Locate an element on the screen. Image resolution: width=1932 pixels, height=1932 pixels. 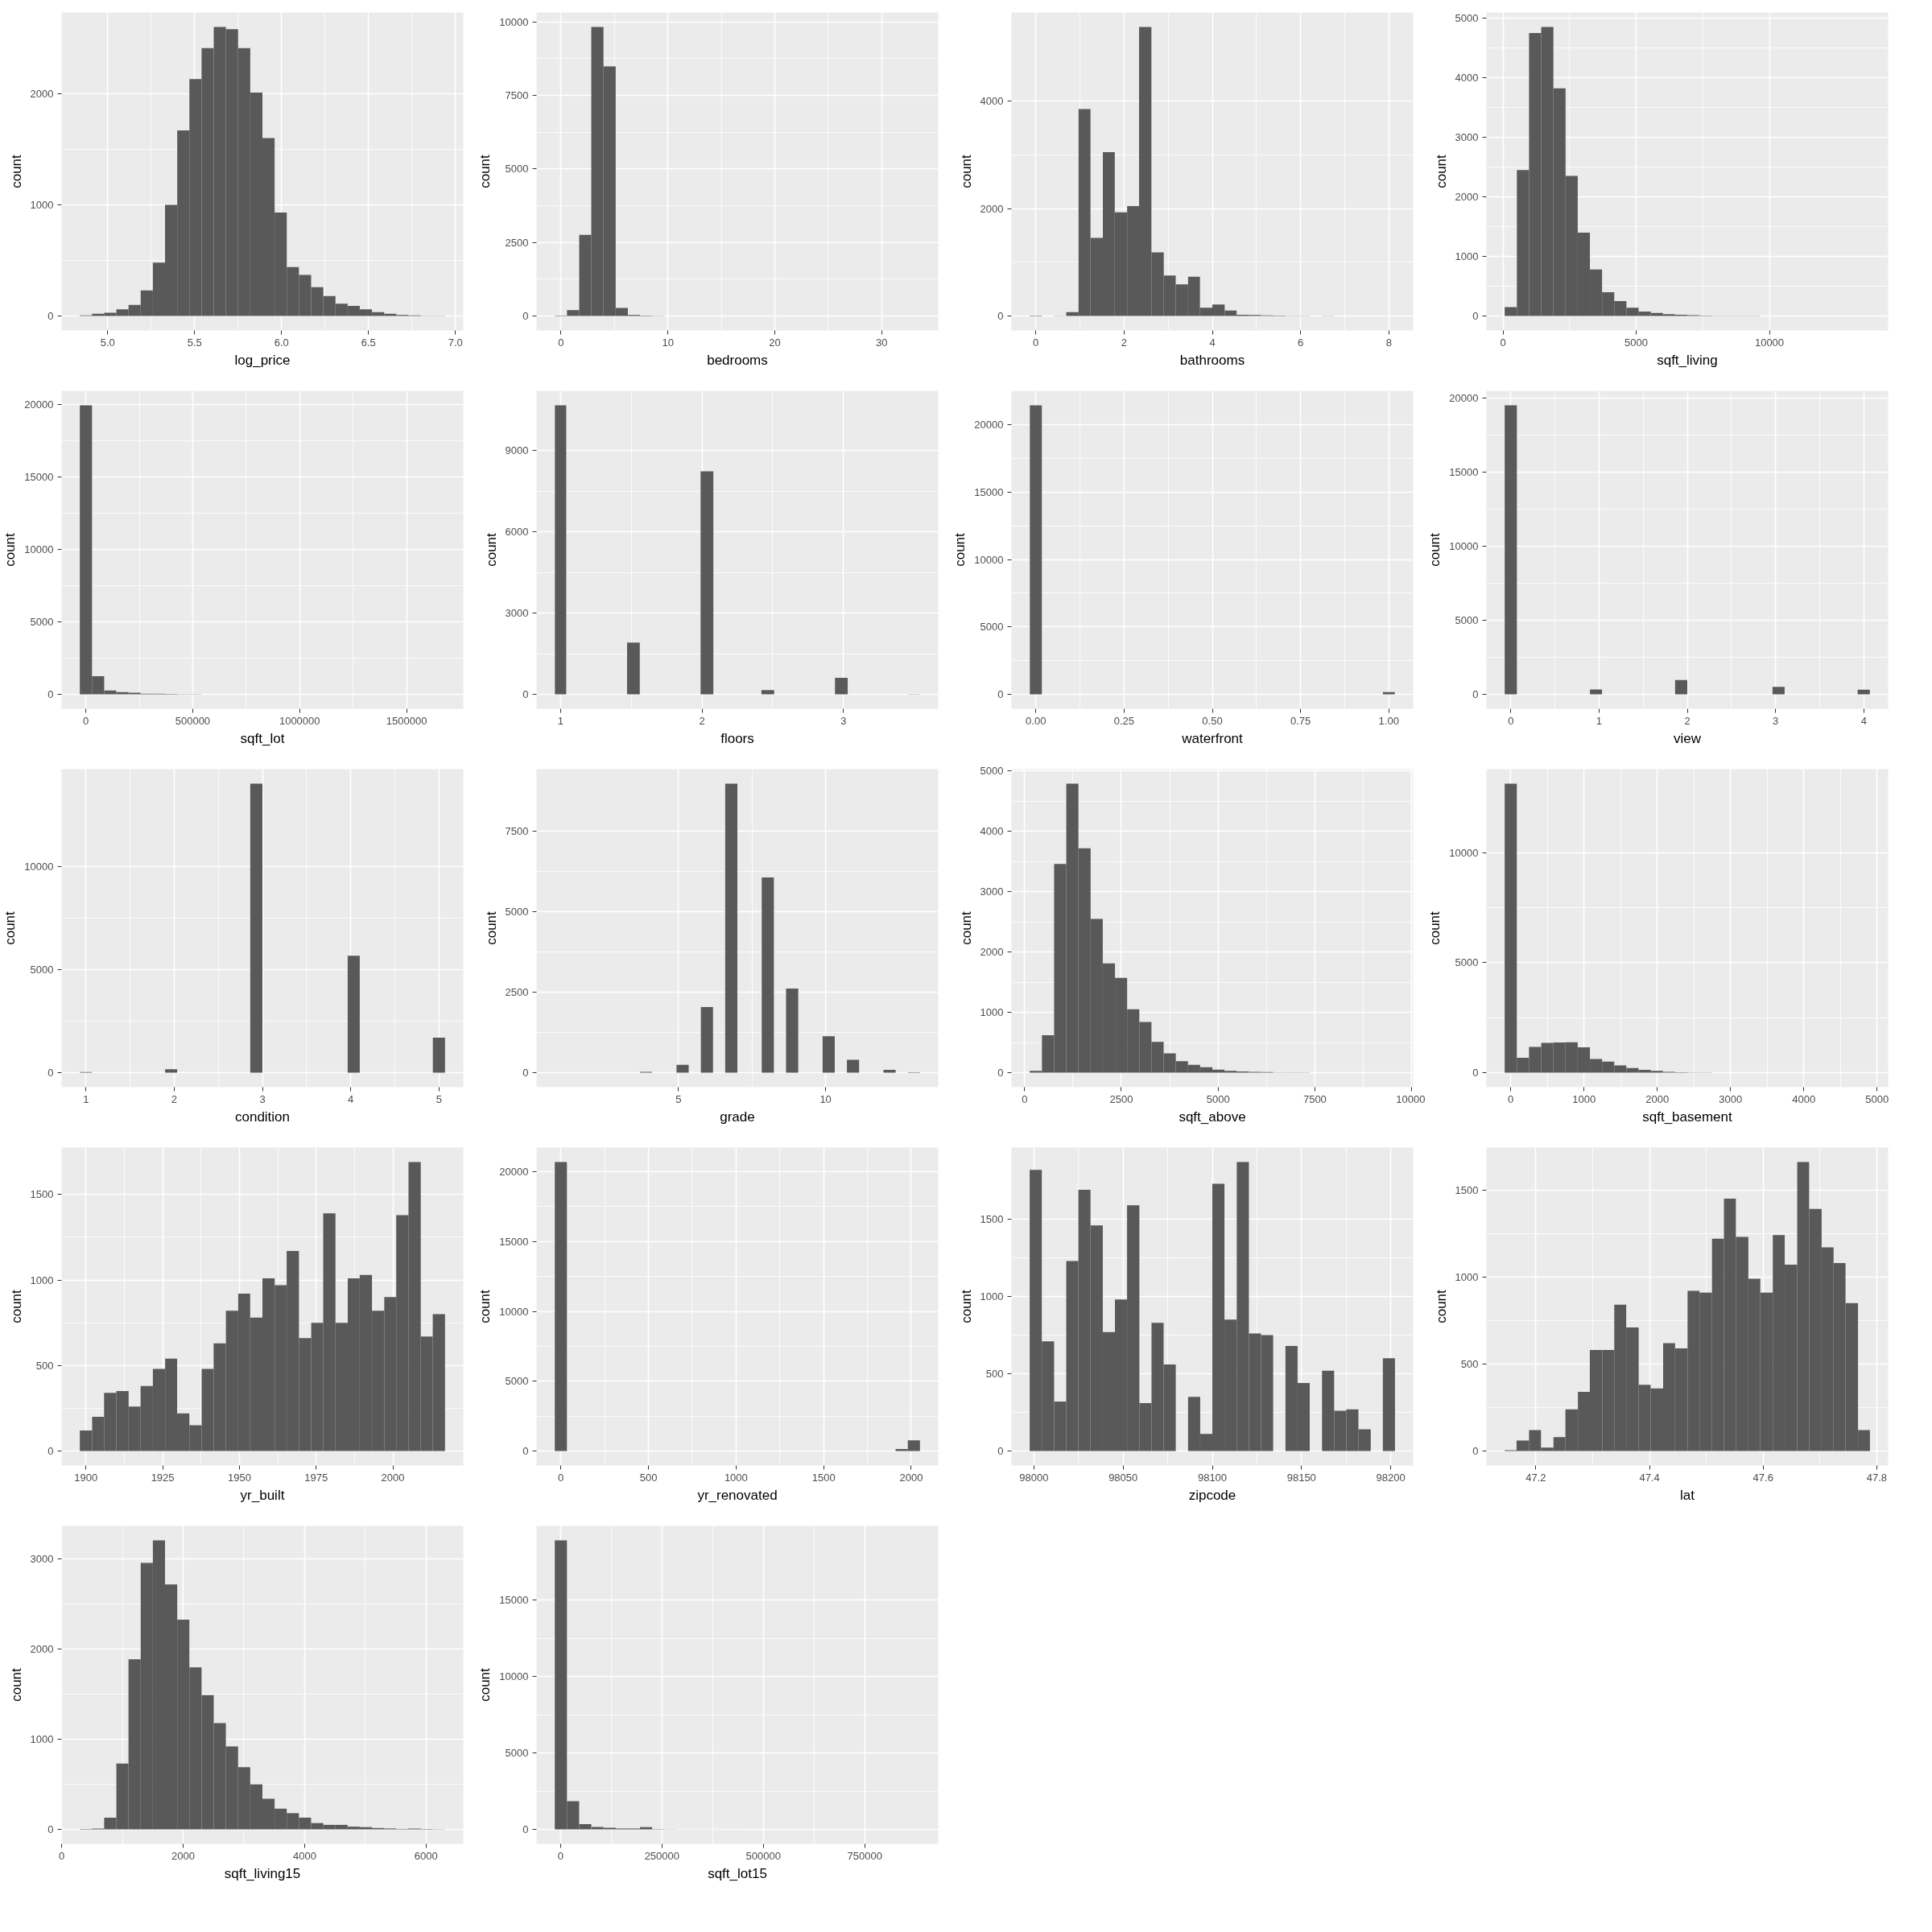
x-axis-title: grade is located at coordinates (737, 1116).